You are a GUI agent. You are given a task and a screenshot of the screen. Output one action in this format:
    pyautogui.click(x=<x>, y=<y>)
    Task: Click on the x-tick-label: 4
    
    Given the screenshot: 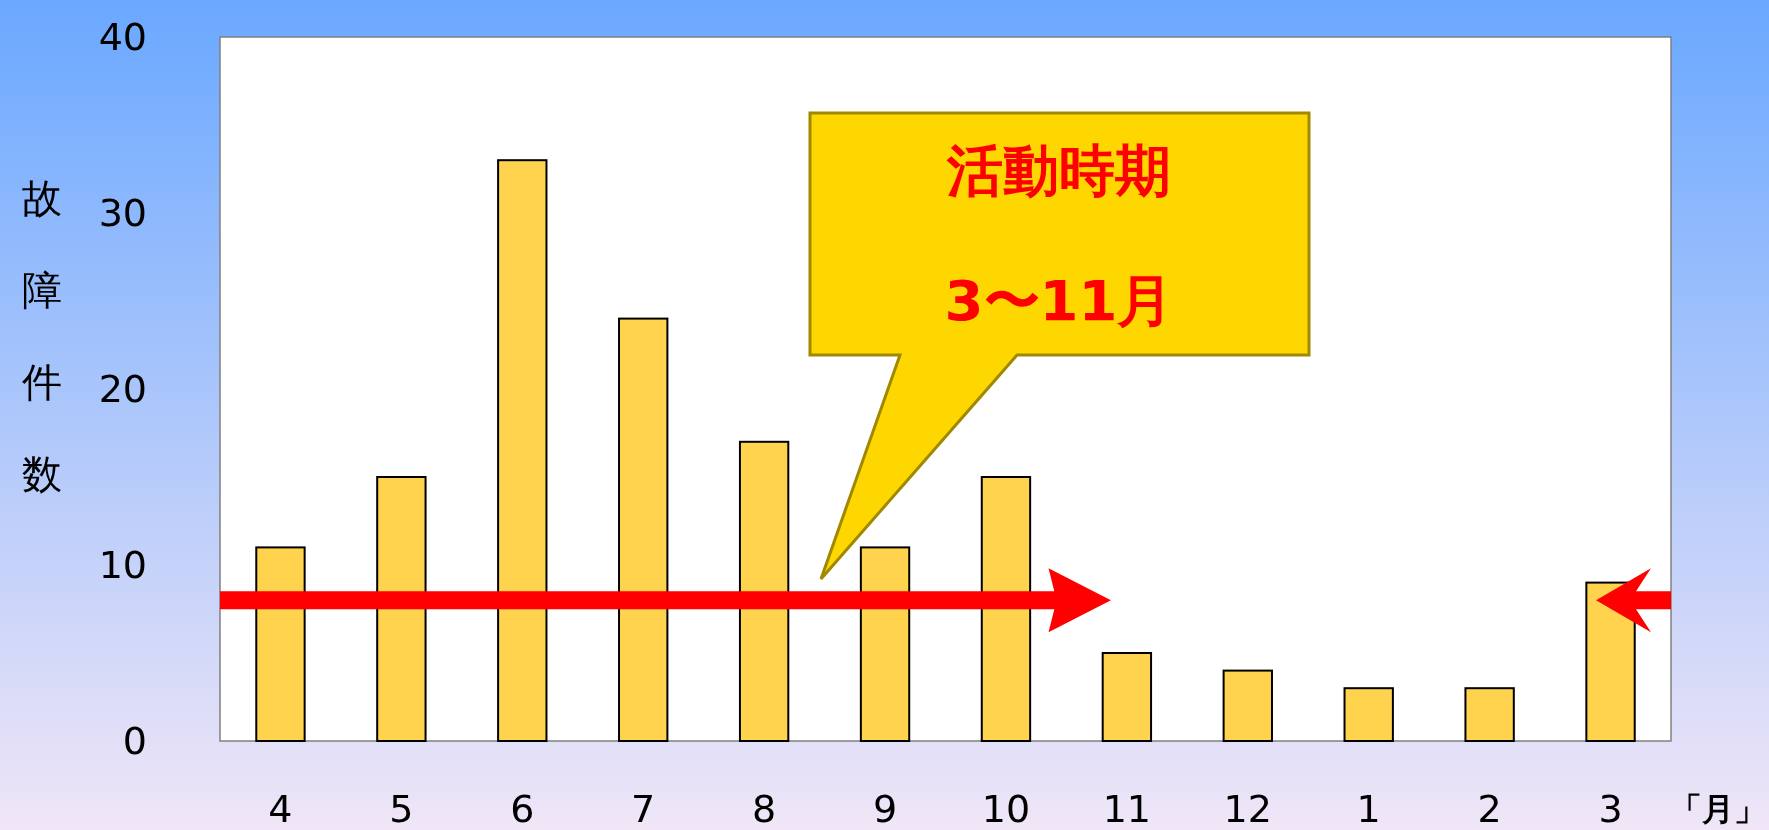 What is the action you would take?
    pyautogui.click(x=280, y=808)
    